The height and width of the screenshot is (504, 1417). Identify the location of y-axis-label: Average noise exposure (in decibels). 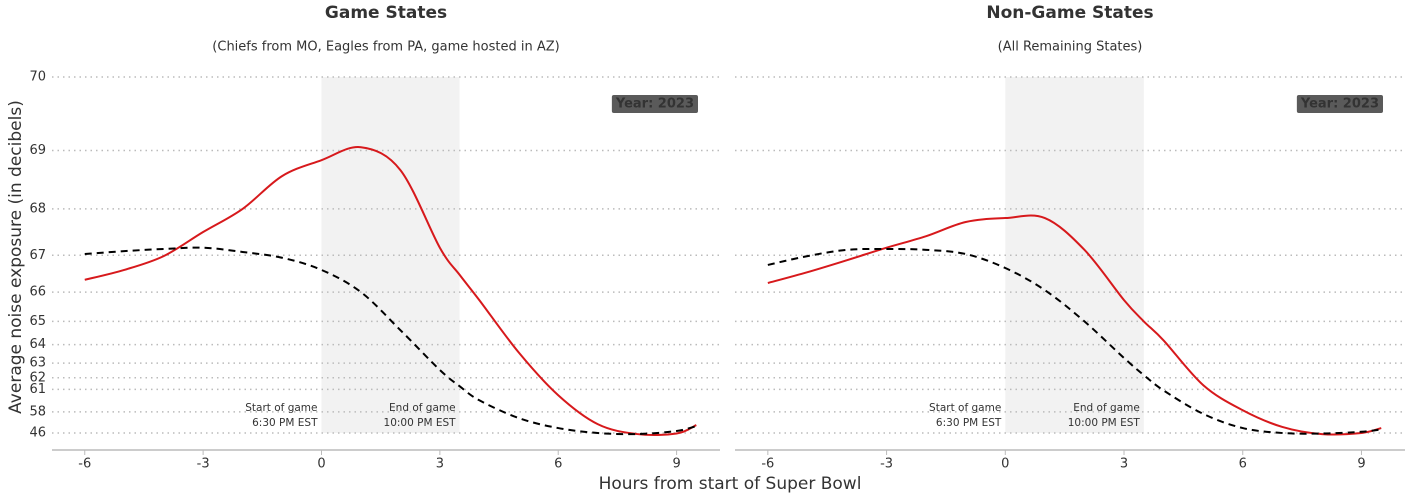
(16, 257).